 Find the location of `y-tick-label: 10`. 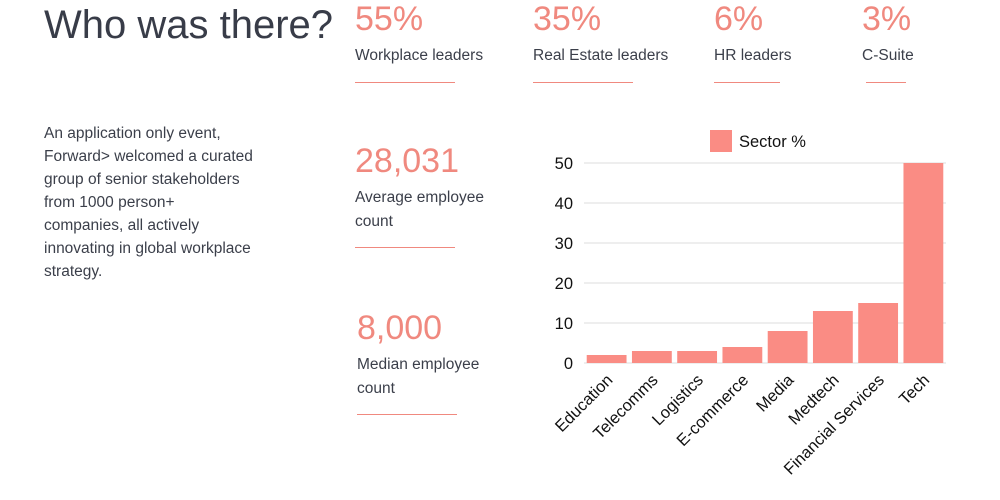

y-tick-label: 10 is located at coordinates (564, 324).